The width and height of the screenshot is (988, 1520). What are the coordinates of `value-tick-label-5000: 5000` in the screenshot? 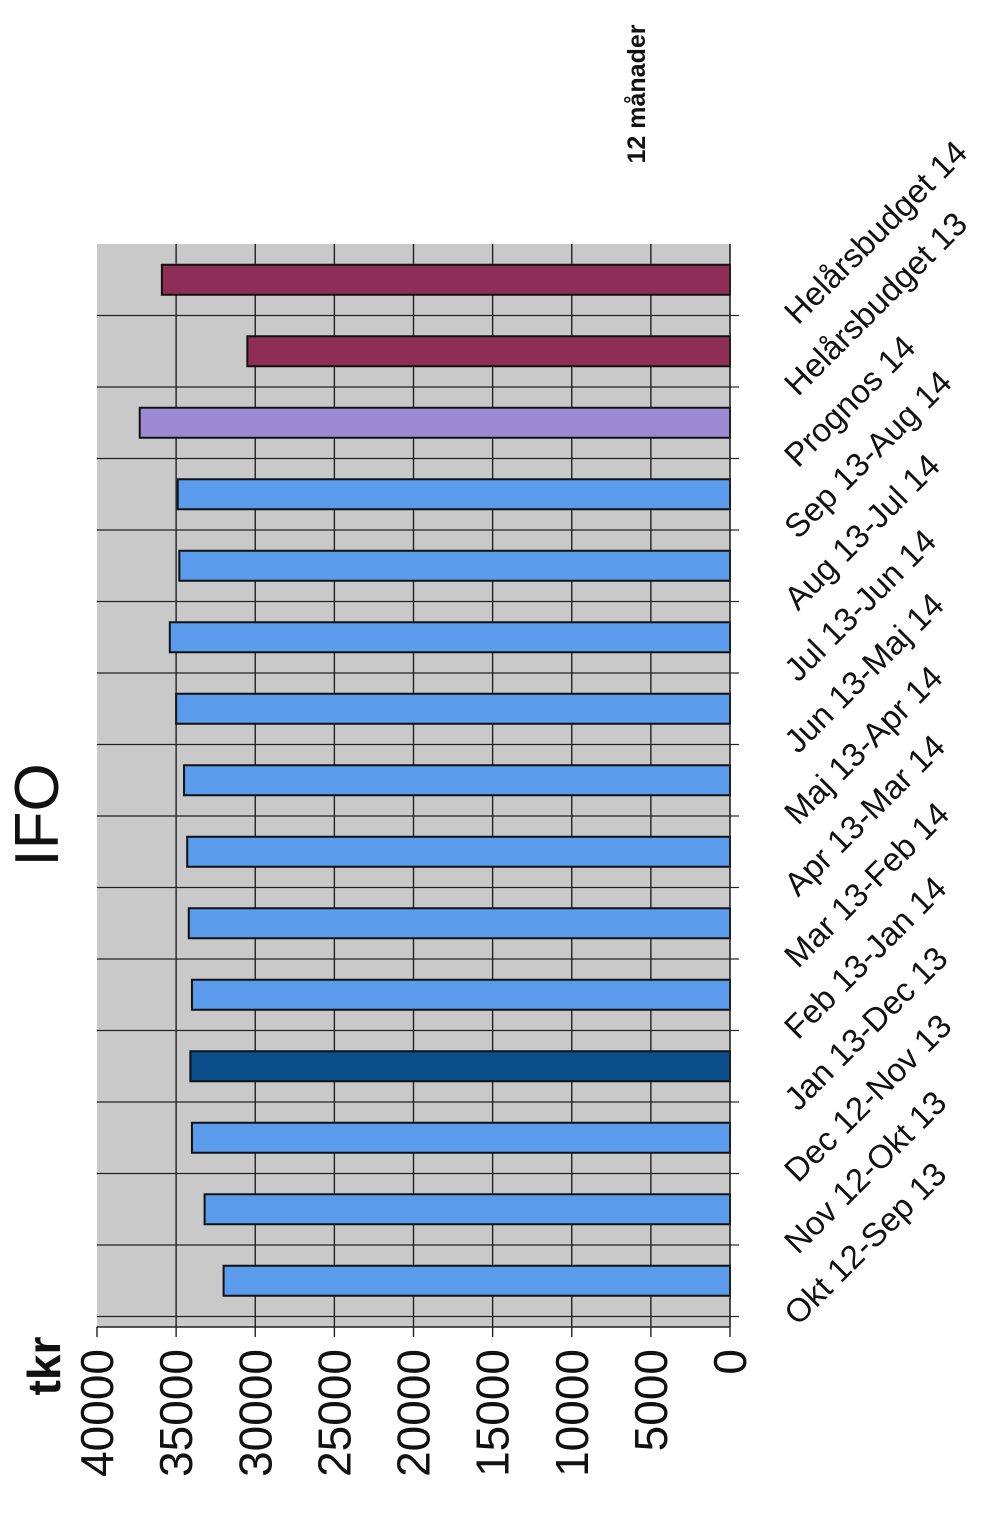 It's located at (651, 1400).